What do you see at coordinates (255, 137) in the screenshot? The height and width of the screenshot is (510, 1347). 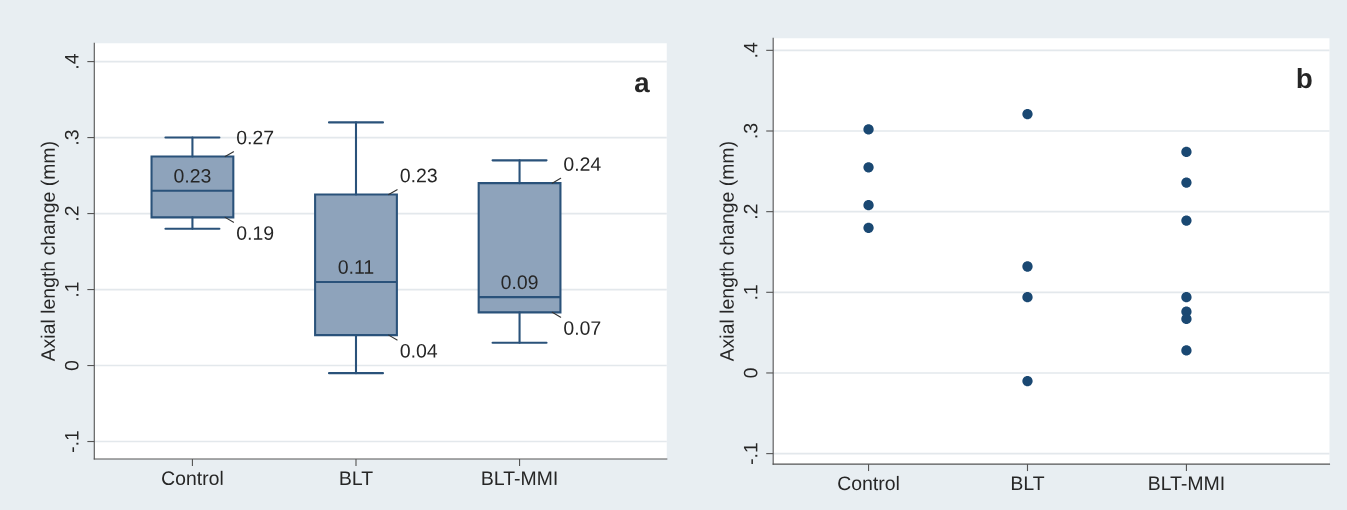 I see `annotation: 0.27` at bounding box center [255, 137].